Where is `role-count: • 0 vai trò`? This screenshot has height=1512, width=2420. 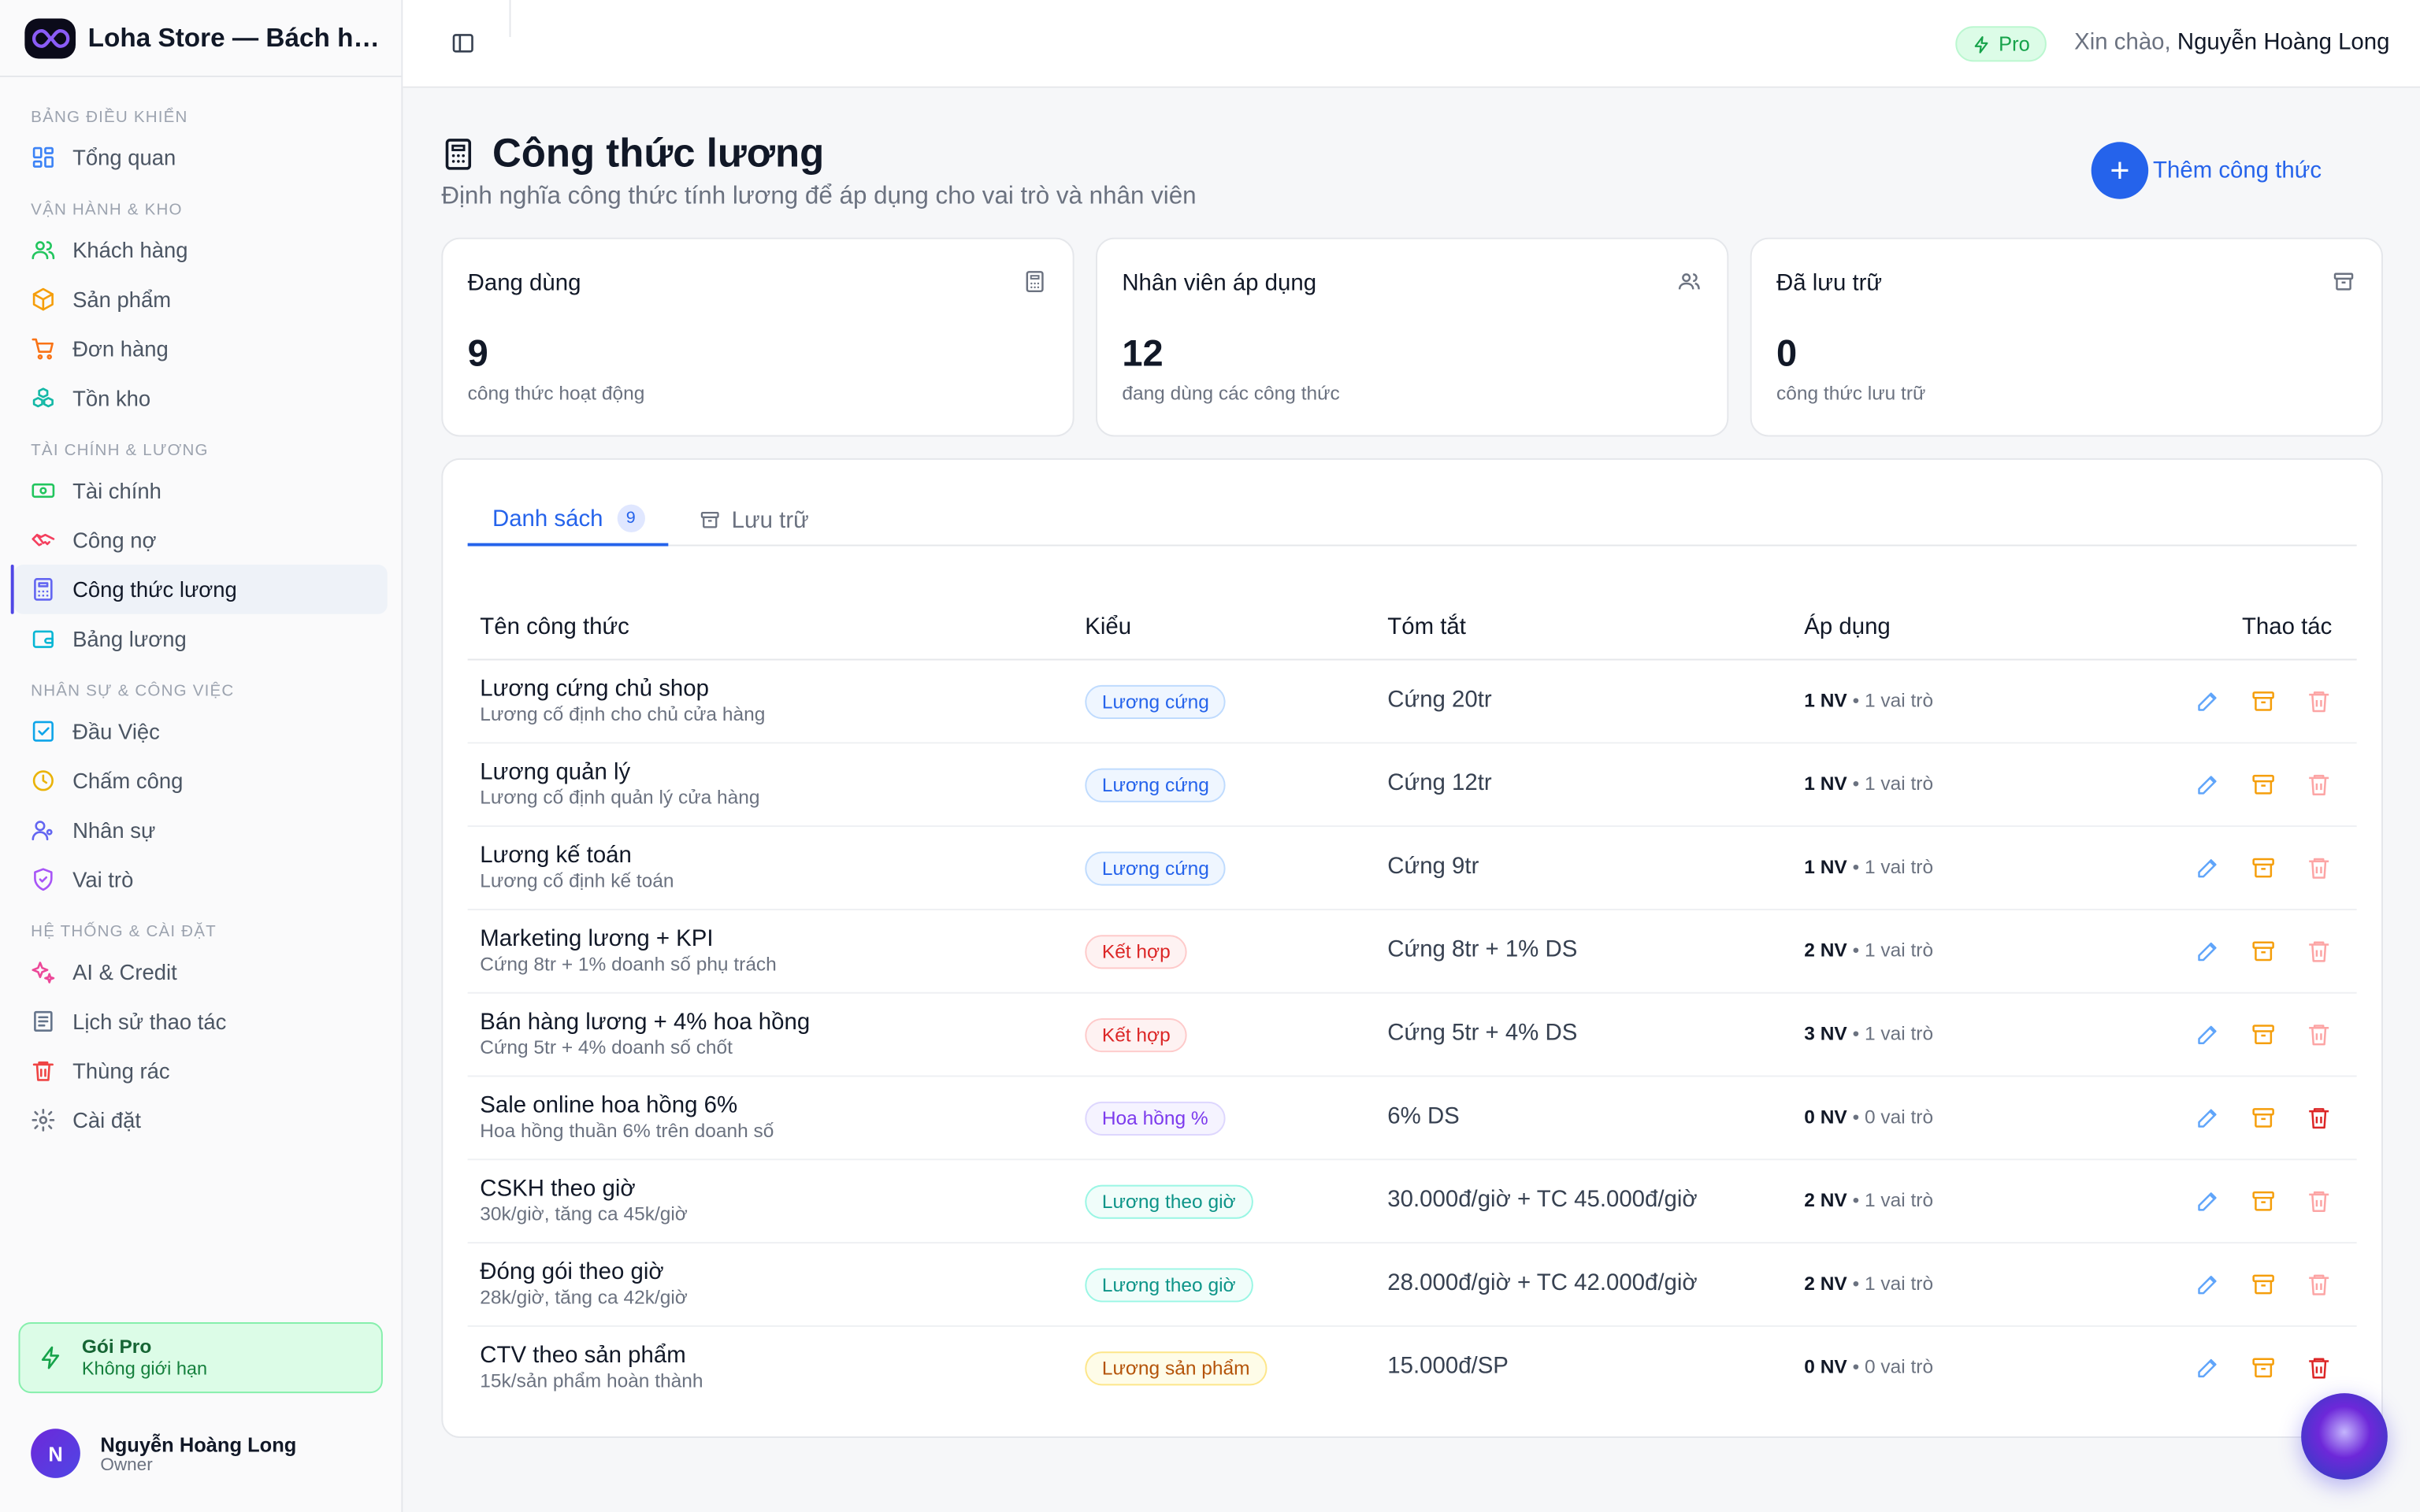
role-count: • 0 vai trò is located at coordinates (1893, 1117).